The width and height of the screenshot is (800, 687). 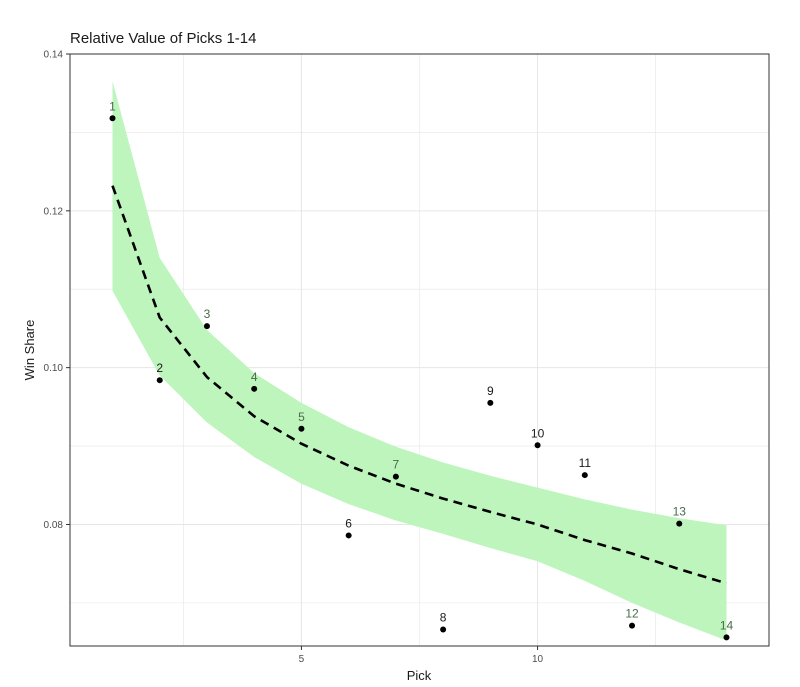 What do you see at coordinates (632, 614) in the screenshot?
I see `point-label-pick-12: 12` at bounding box center [632, 614].